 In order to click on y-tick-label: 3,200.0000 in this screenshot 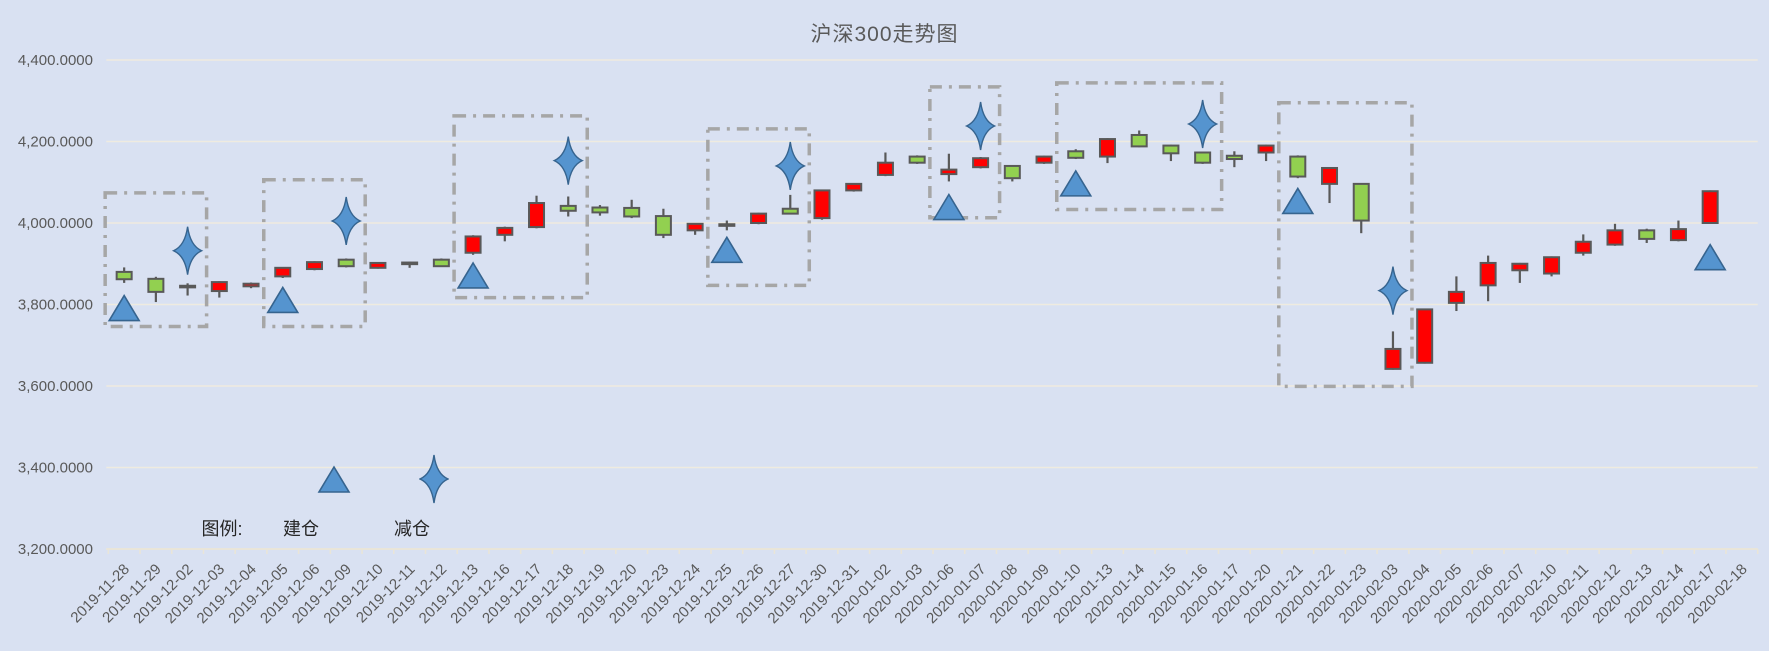, I will do `click(55, 549)`.